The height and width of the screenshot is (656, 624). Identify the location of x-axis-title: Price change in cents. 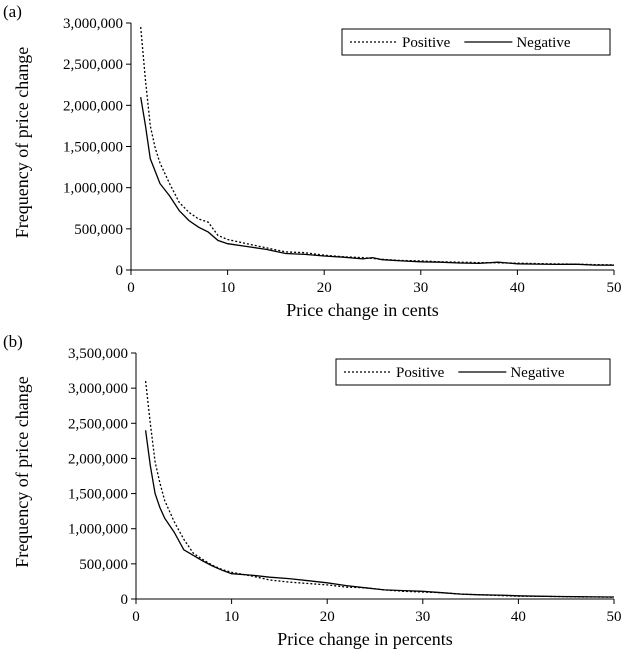
(362, 310).